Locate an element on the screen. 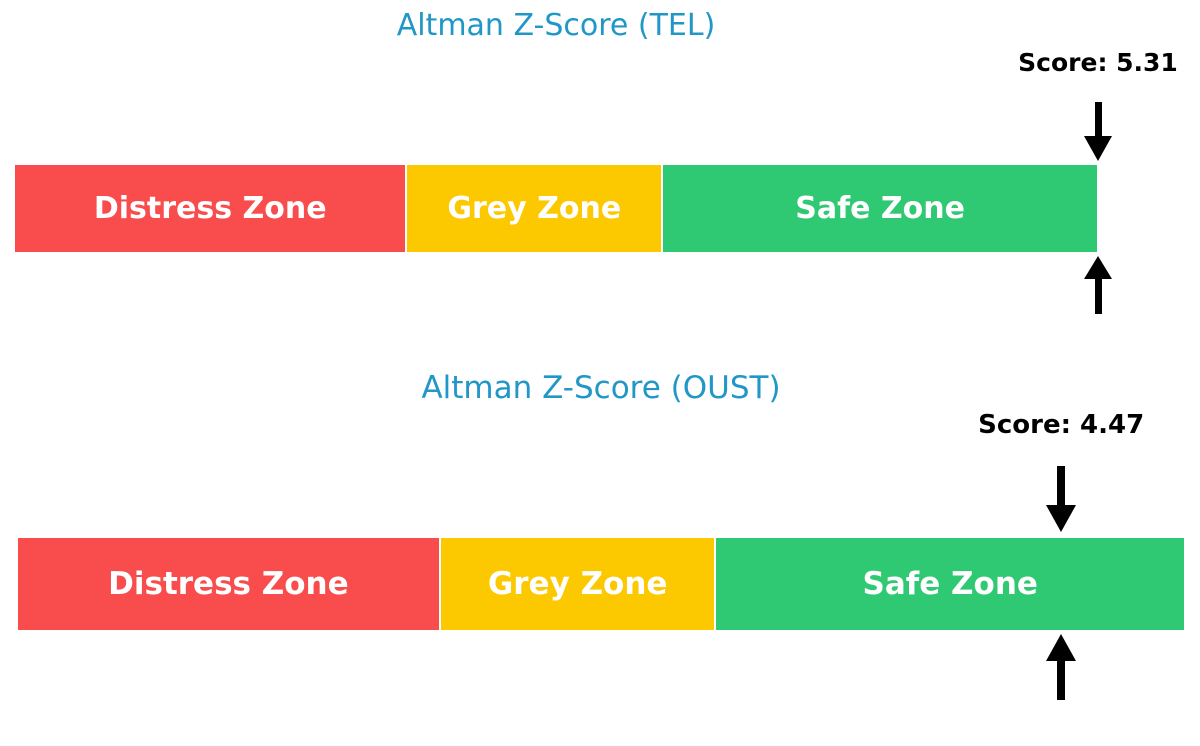 This screenshot has height=746, width=1200. chart-title: Altman Z-Score (OUST) is located at coordinates (601, 388).